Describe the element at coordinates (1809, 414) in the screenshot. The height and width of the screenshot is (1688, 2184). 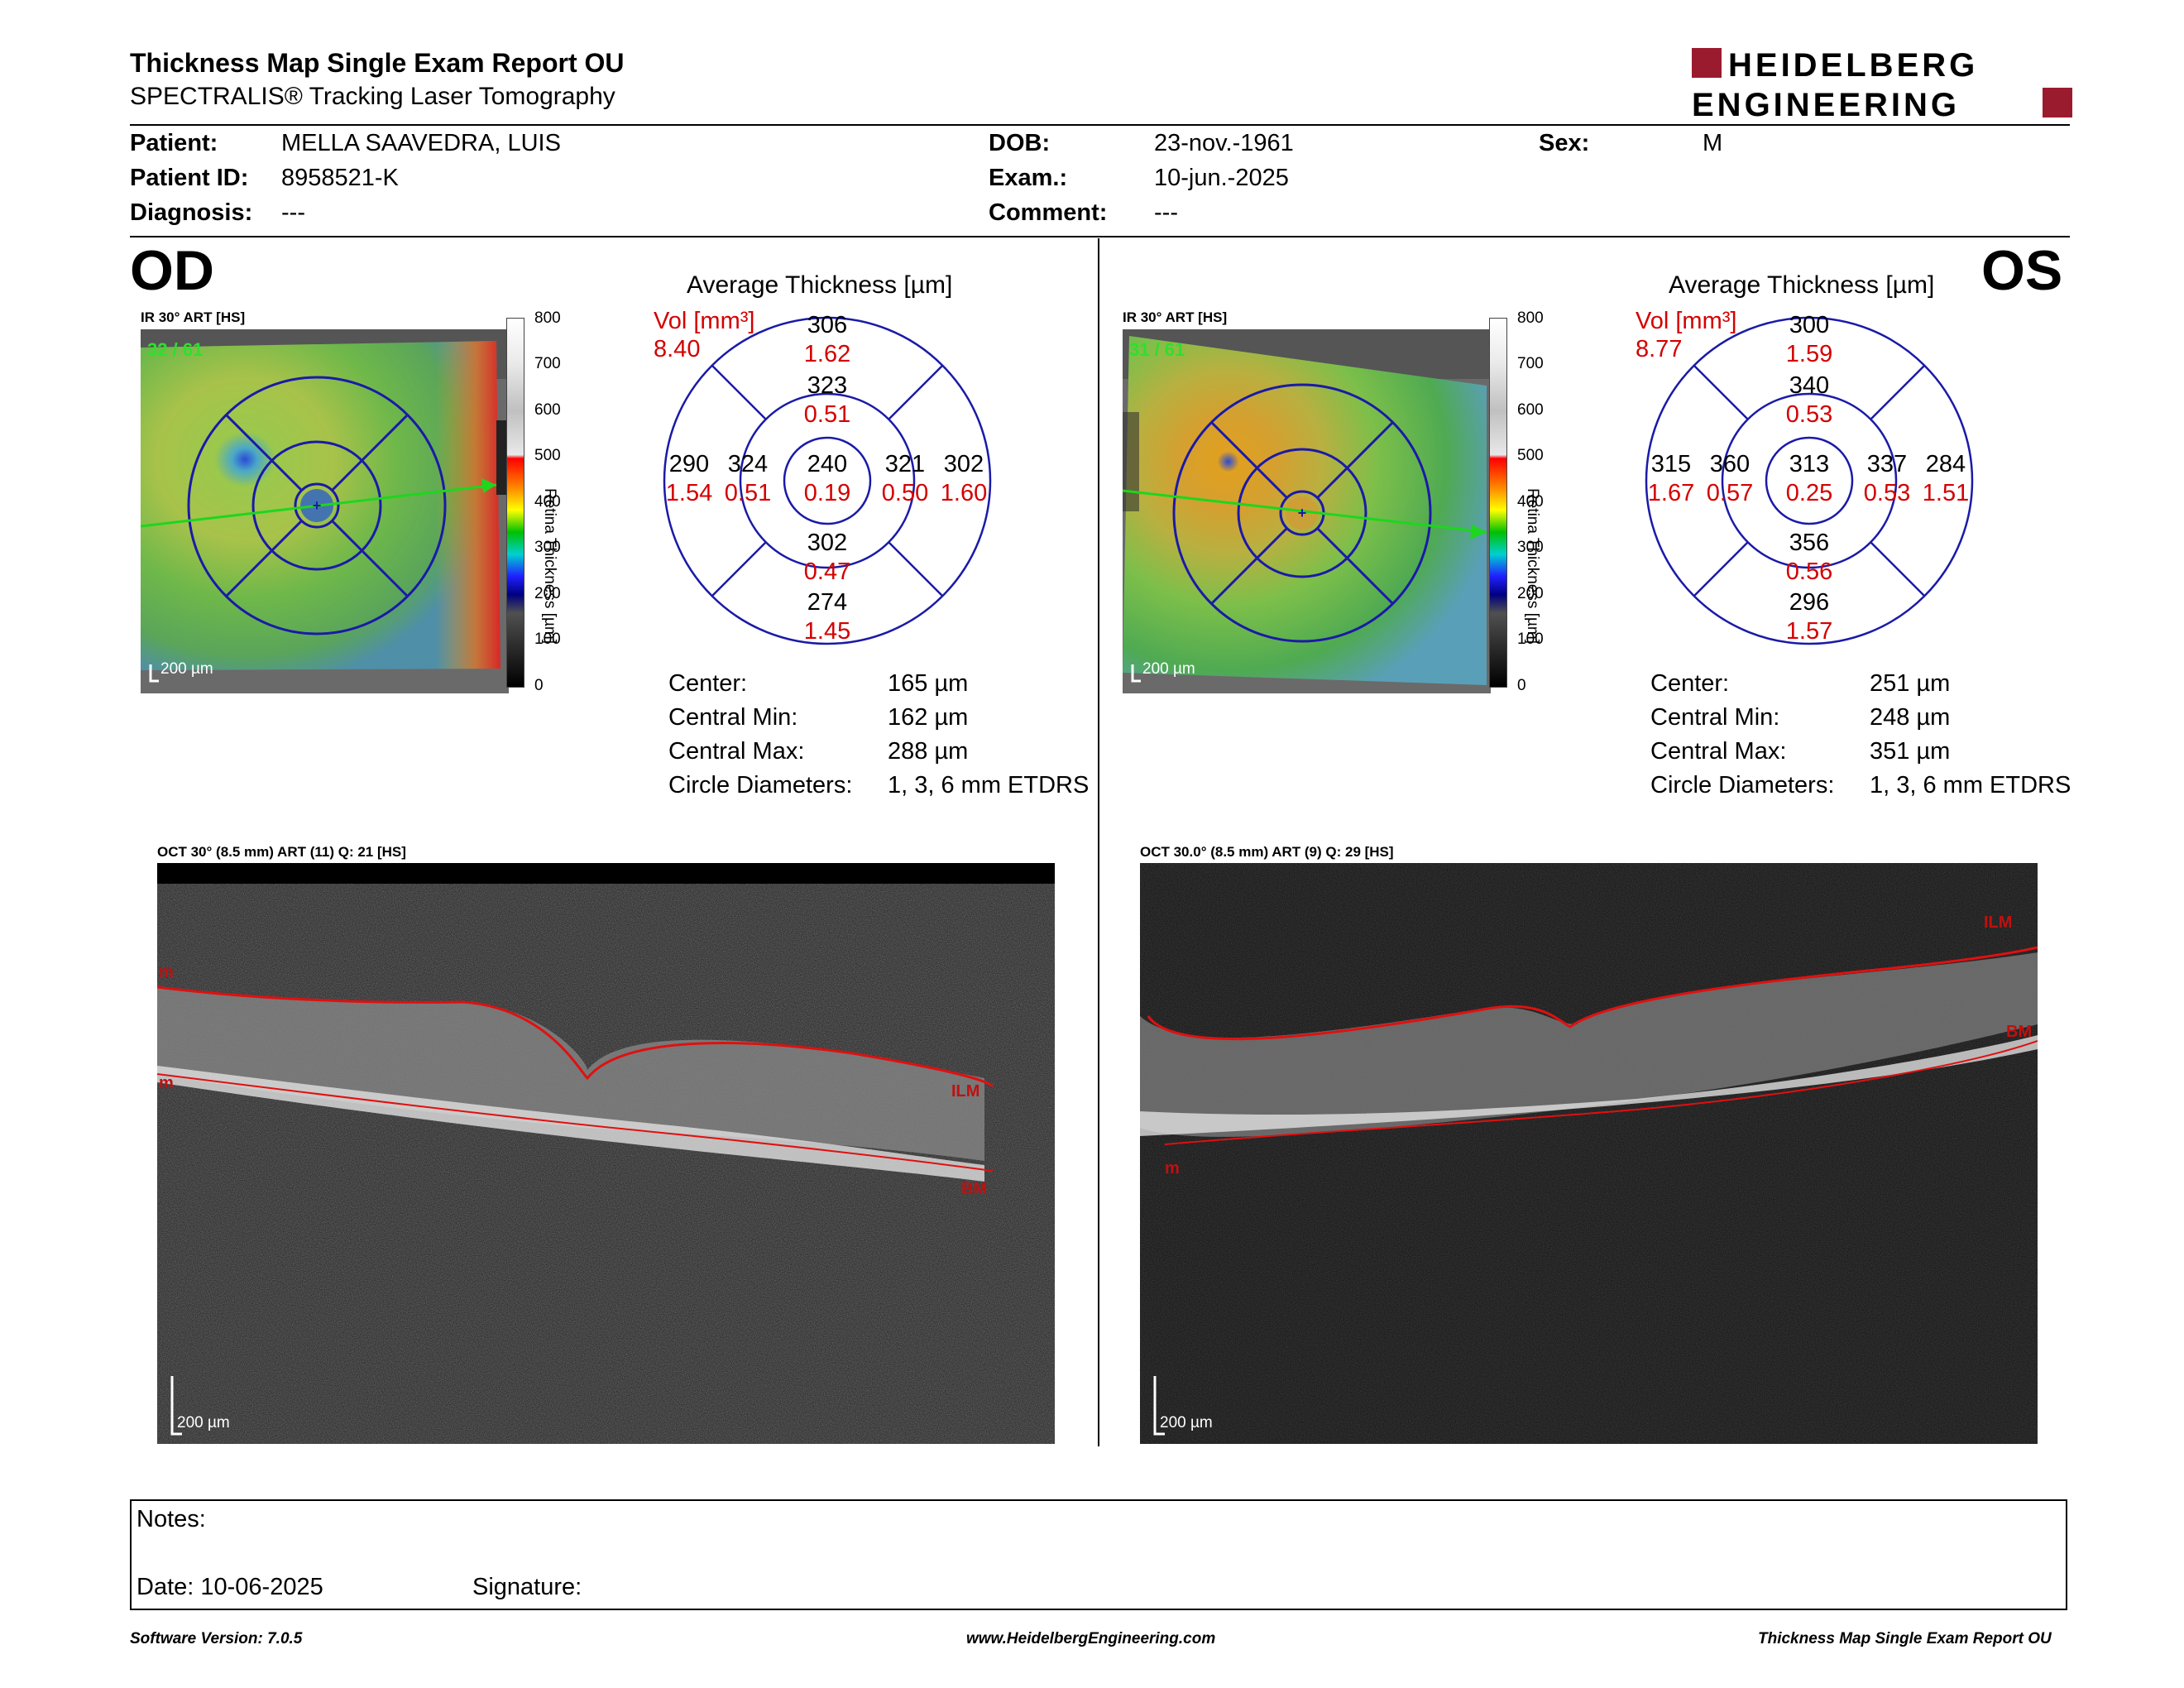
I see `os-inner-sup-vol: 0.53` at that location.